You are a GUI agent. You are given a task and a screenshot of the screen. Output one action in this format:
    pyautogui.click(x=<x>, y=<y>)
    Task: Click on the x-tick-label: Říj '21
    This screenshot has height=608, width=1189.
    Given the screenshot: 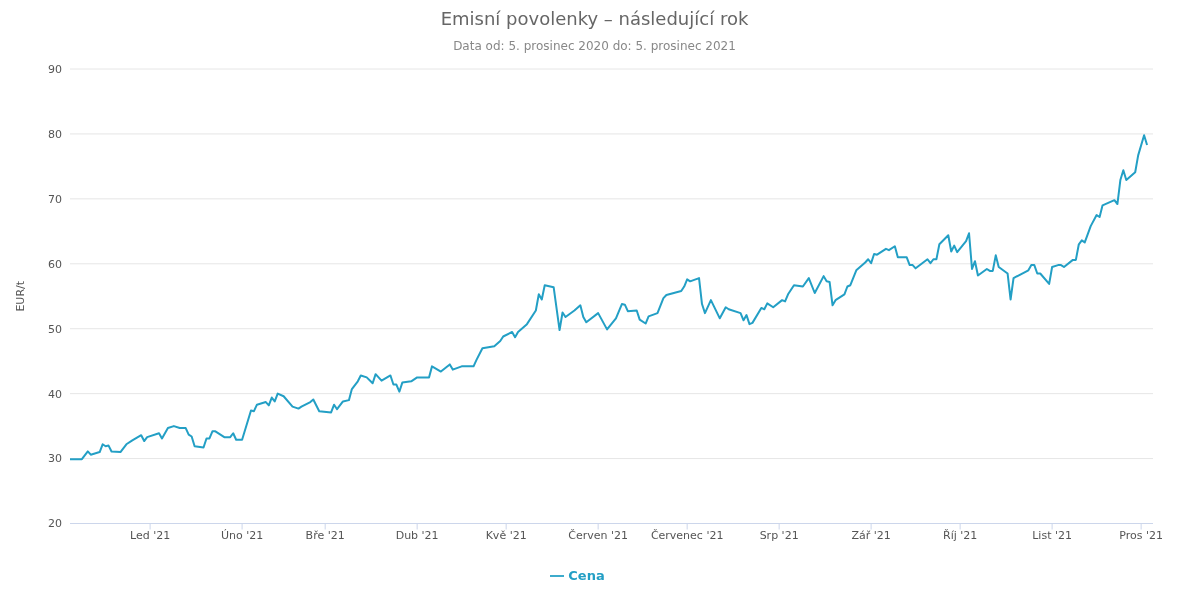 What is the action you would take?
    pyautogui.click(x=960, y=536)
    